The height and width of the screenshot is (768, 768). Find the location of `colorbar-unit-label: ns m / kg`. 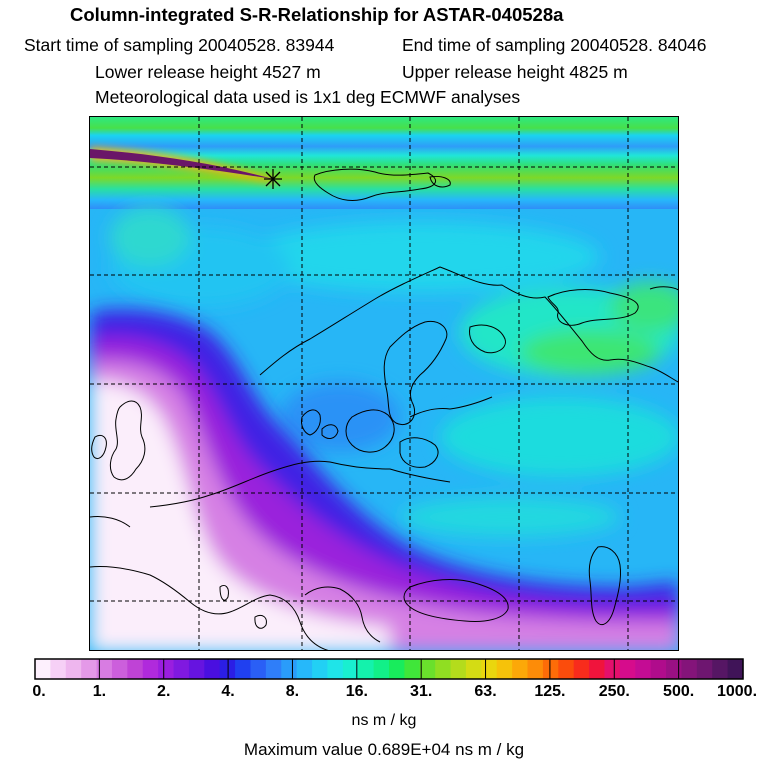

colorbar-unit-label: ns m / kg is located at coordinates (384, 720).